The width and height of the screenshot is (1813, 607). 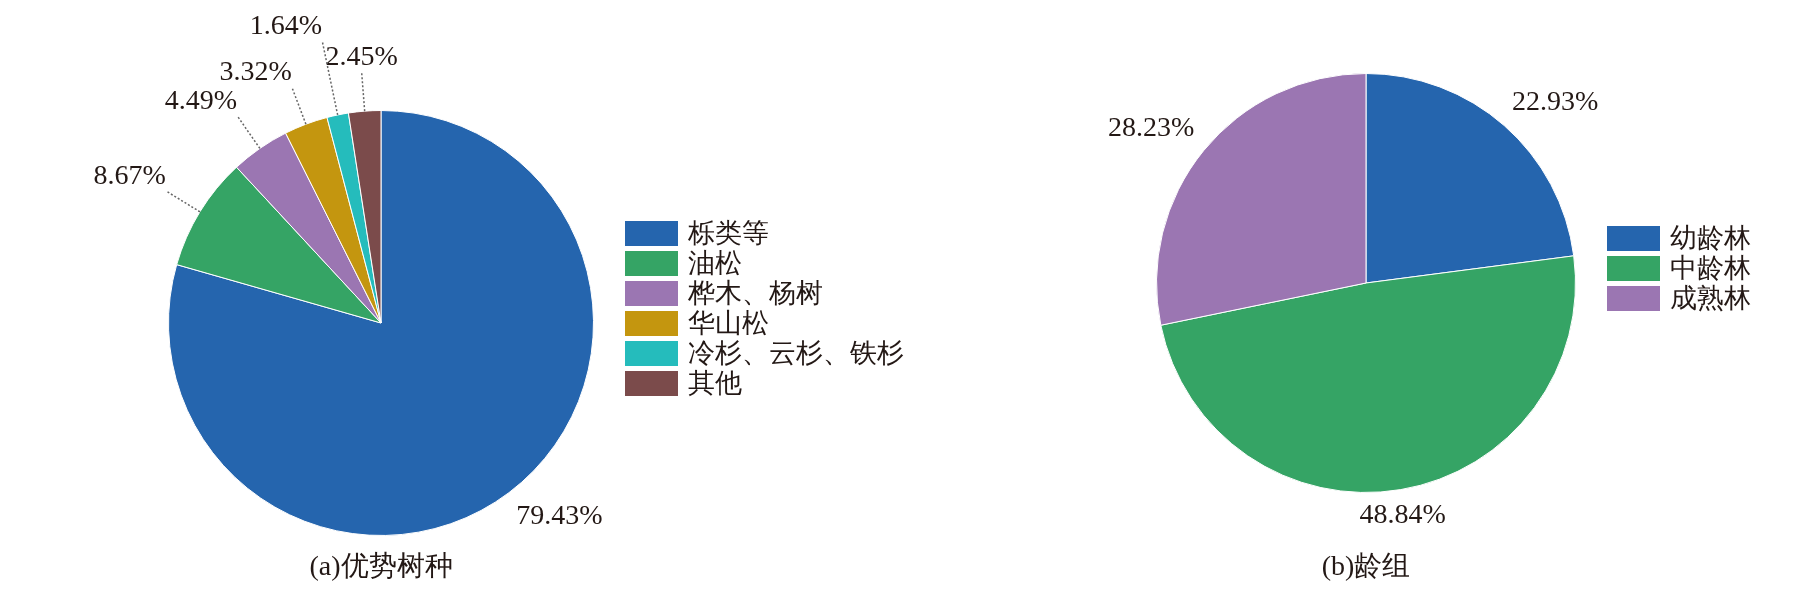 I want to click on data-label: 2.45%, so click(x=361, y=55).